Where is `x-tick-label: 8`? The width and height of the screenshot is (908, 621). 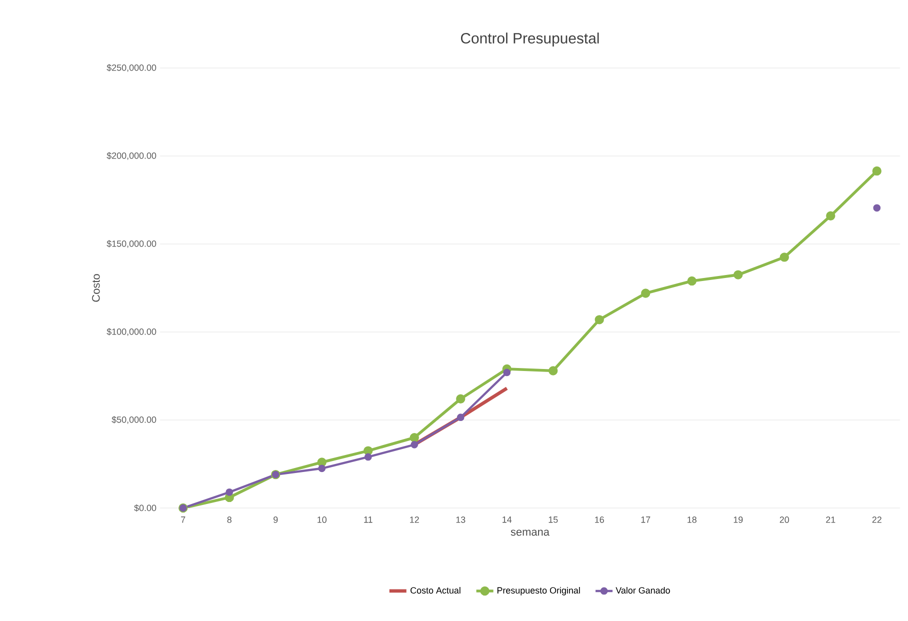
x-tick-label: 8 is located at coordinates (229, 519).